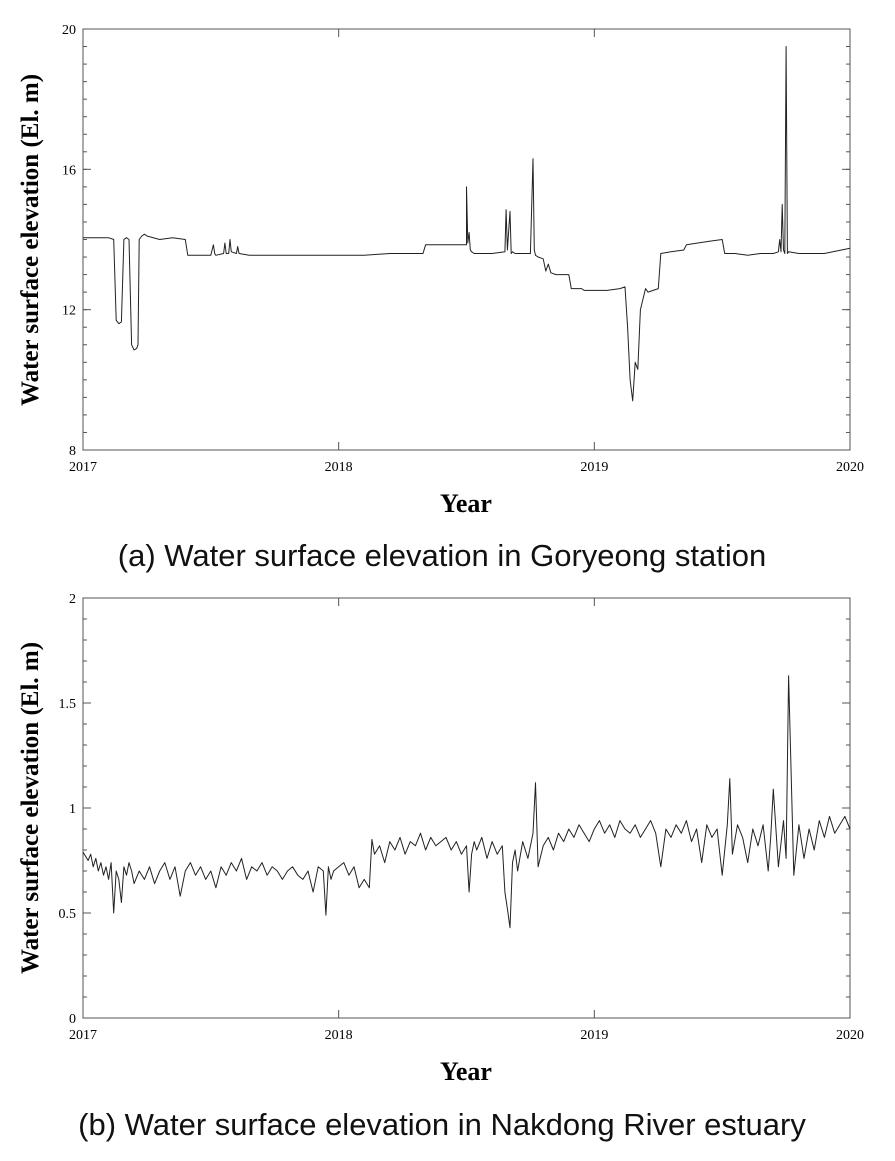 This screenshot has width=895, height=1161. I want to click on y-tick-label: 12, so click(69, 311).